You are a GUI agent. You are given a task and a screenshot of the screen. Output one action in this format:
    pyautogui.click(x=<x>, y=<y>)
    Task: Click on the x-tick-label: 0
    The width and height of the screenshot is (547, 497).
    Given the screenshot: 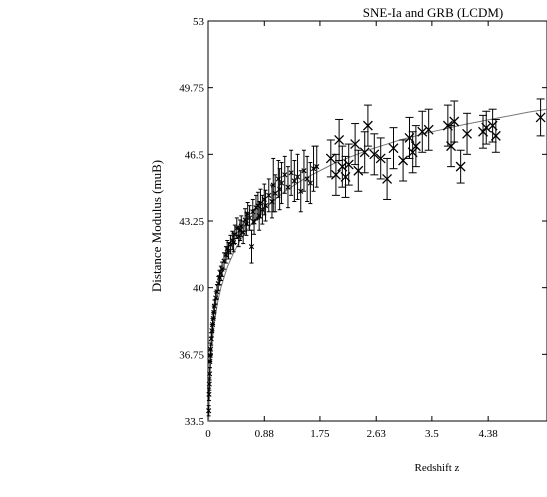 What is the action you would take?
    pyautogui.click(x=208, y=434)
    